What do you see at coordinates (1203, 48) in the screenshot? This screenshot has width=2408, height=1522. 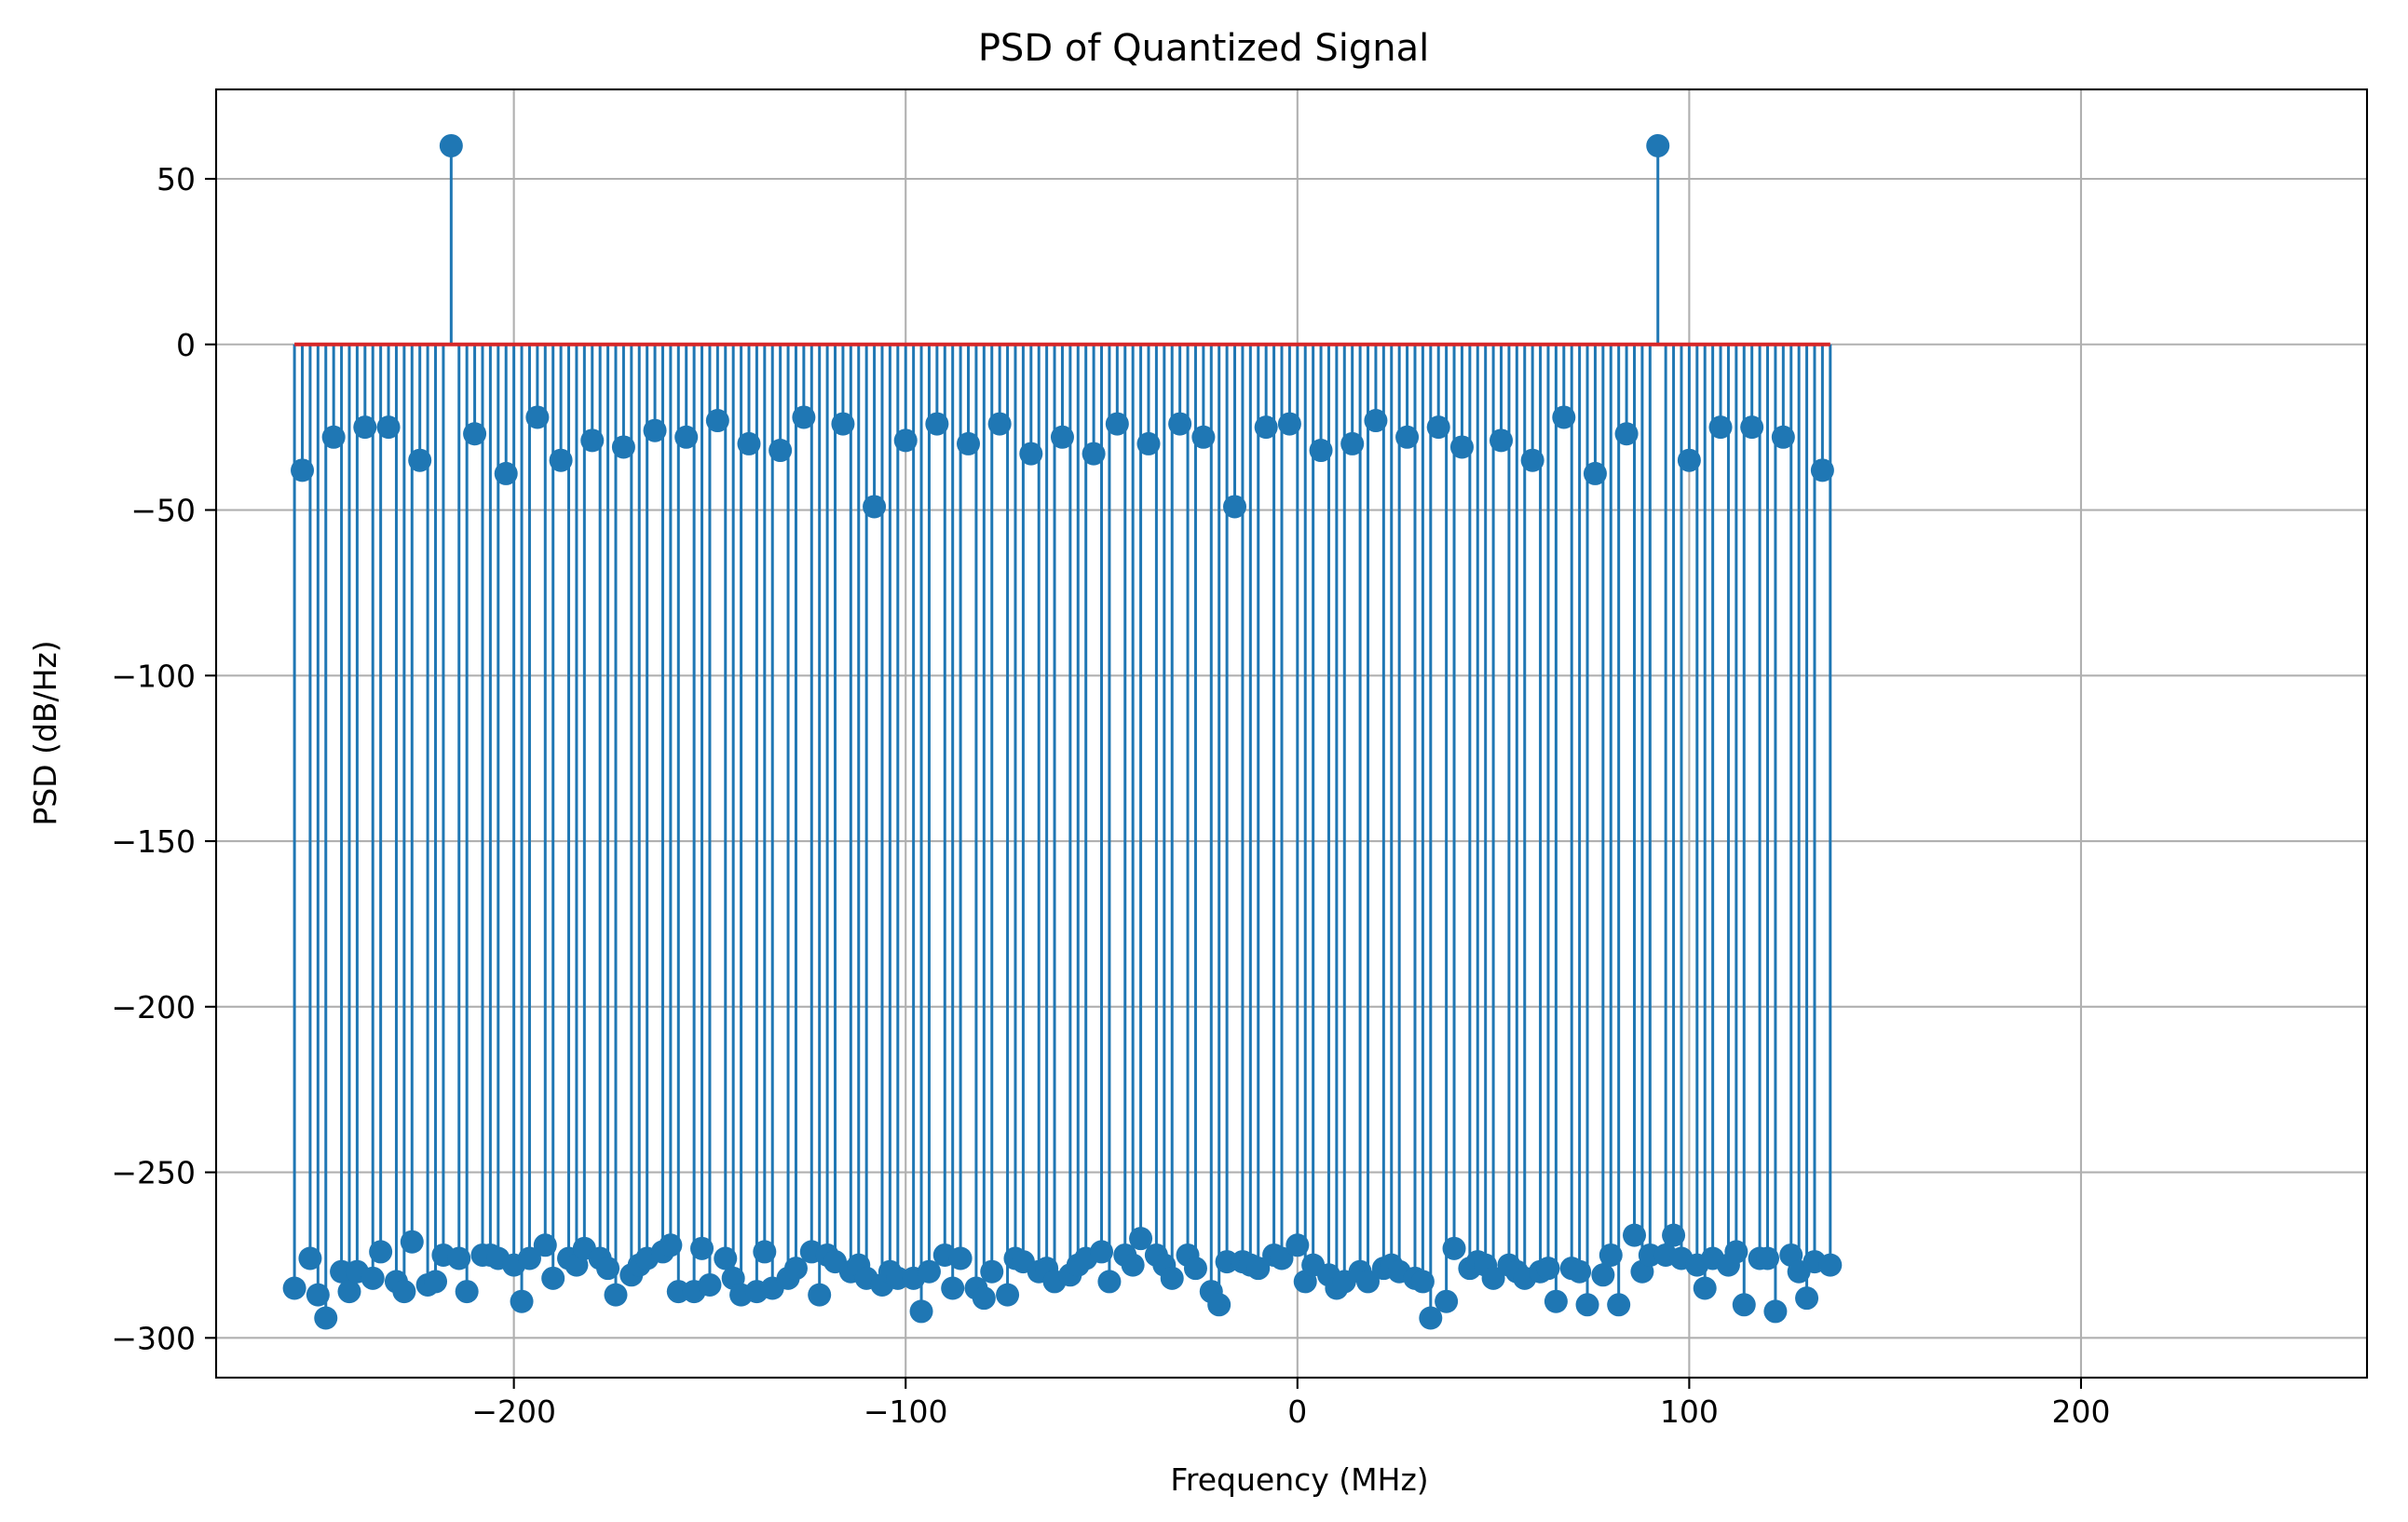 I see `chart-title: PSD of Quantized Signal` at bounding box center [1203, 48].